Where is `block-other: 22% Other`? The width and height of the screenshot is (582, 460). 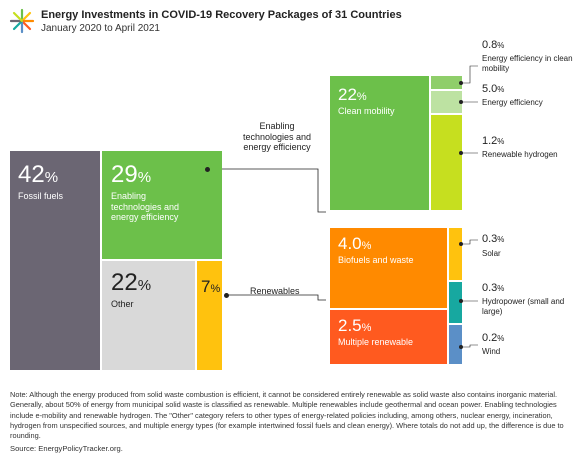
block-other: 22% Other is located at coordinates (148, 315).